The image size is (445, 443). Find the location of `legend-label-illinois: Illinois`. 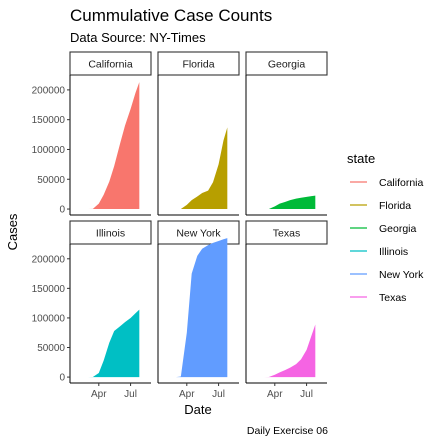

legend-label-illinois: Illinois is located at coordinates (393, 252).